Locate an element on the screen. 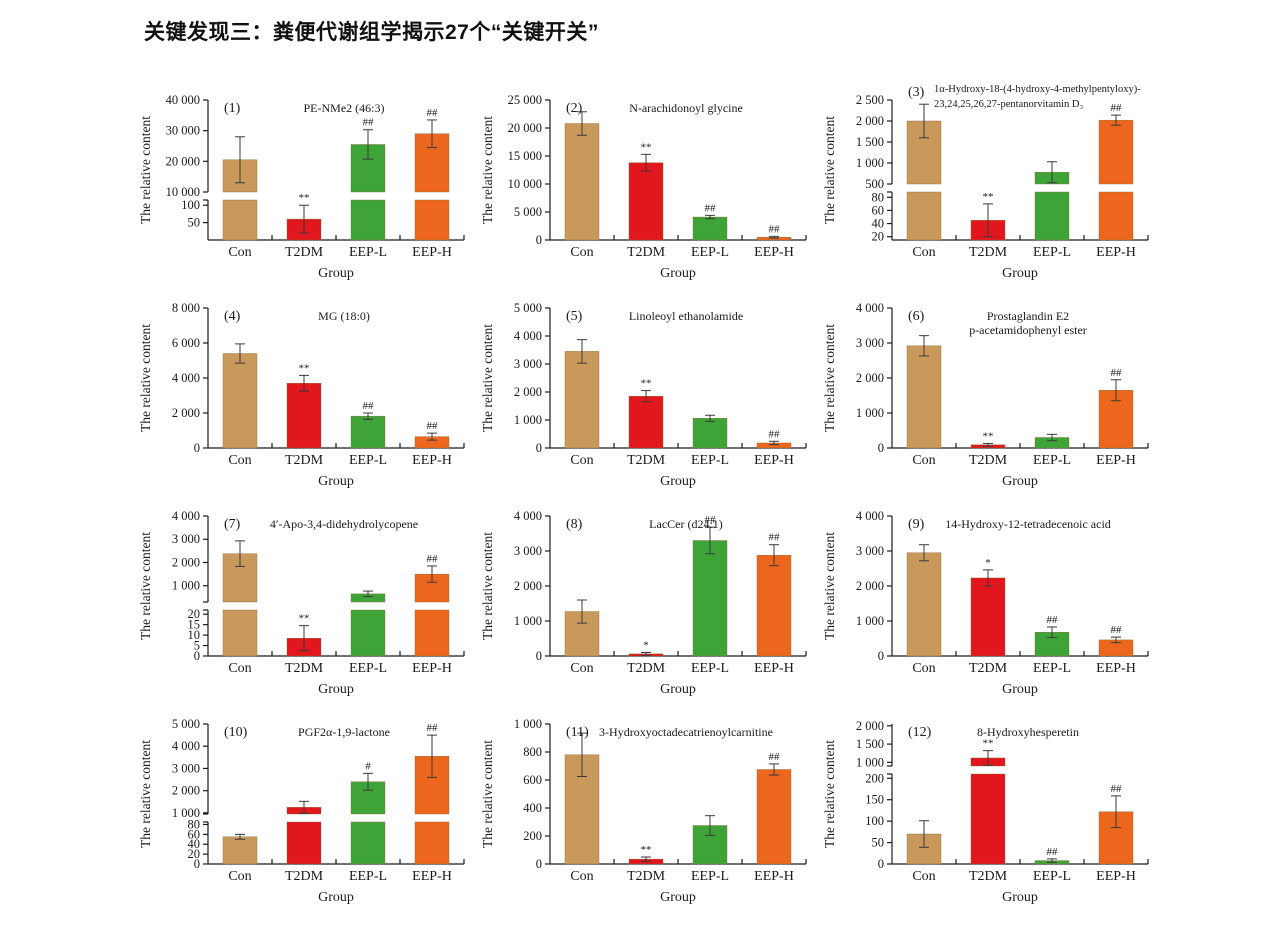 Image resolution: width=1288 pixels, height=925 pixels. y-tick-label: 4 000 is located at coordinates (870, 516).